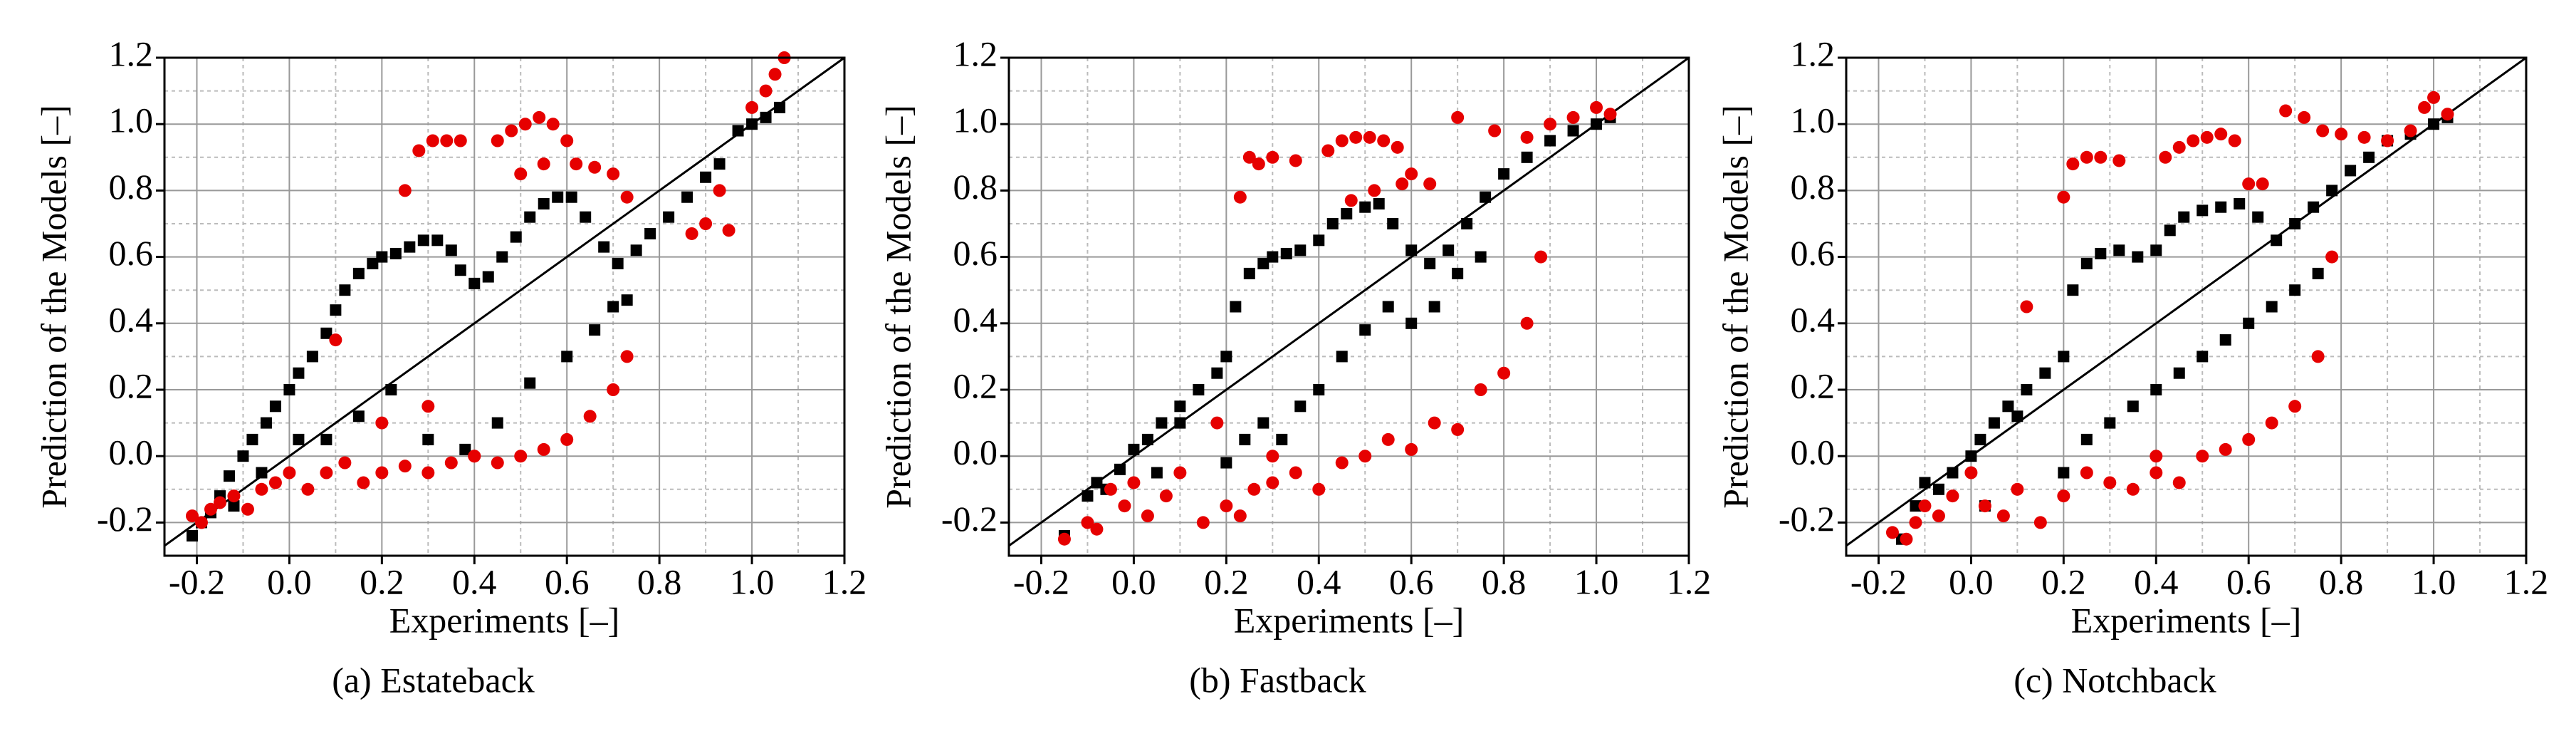  I want to click on x-tick-label: 0.6, so click(2248, 581).